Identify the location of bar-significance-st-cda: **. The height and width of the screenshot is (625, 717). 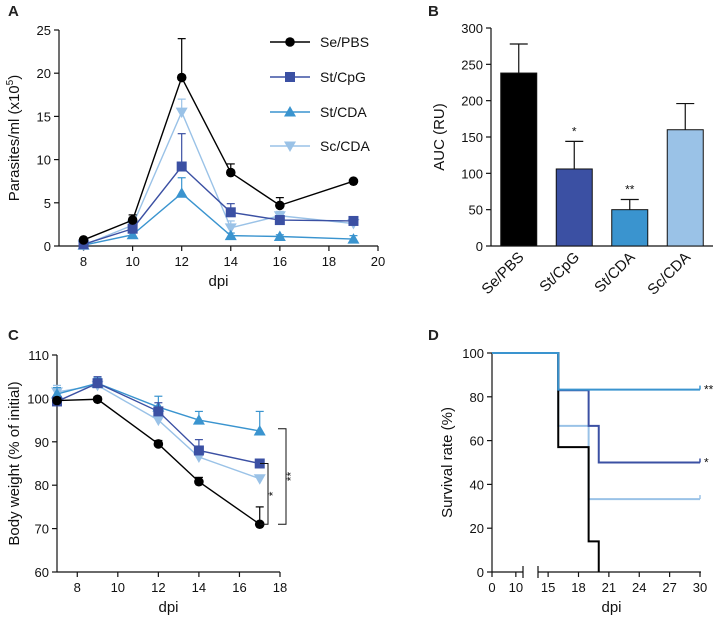
(630, 189).